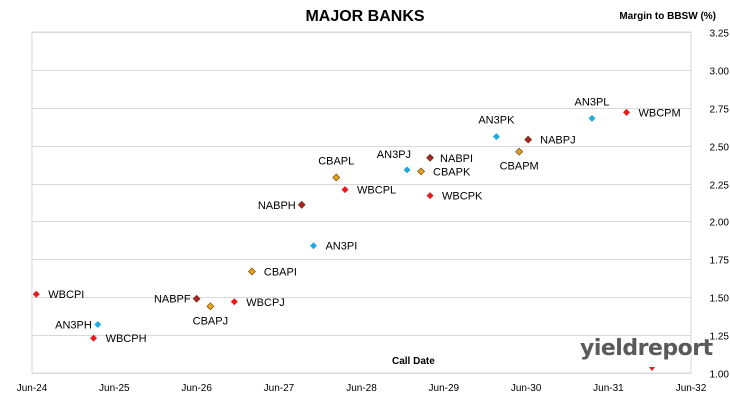  What do you see at coordinates (519, 167) in the screenshot?
I see `data-label-cbapm: CBAPM` at bounding box center [519, 167].